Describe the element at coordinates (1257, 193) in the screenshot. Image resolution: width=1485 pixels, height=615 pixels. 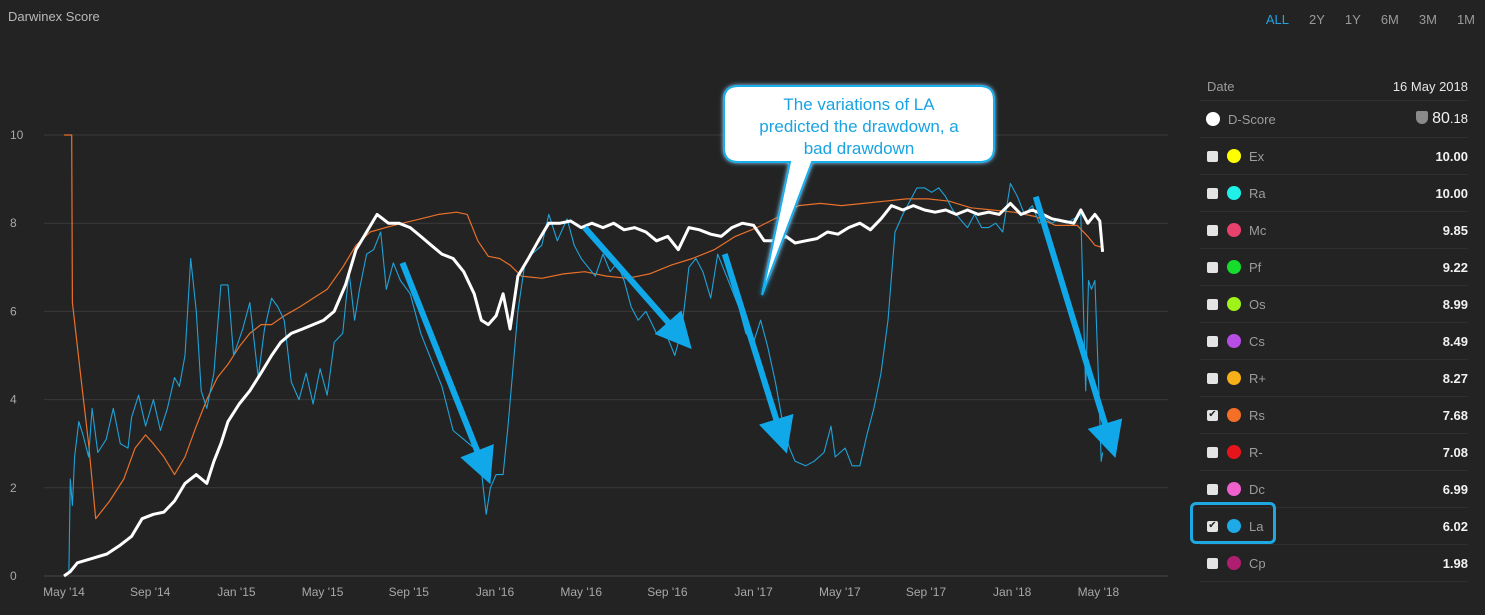
I see `metric-label: Ra` at that location.